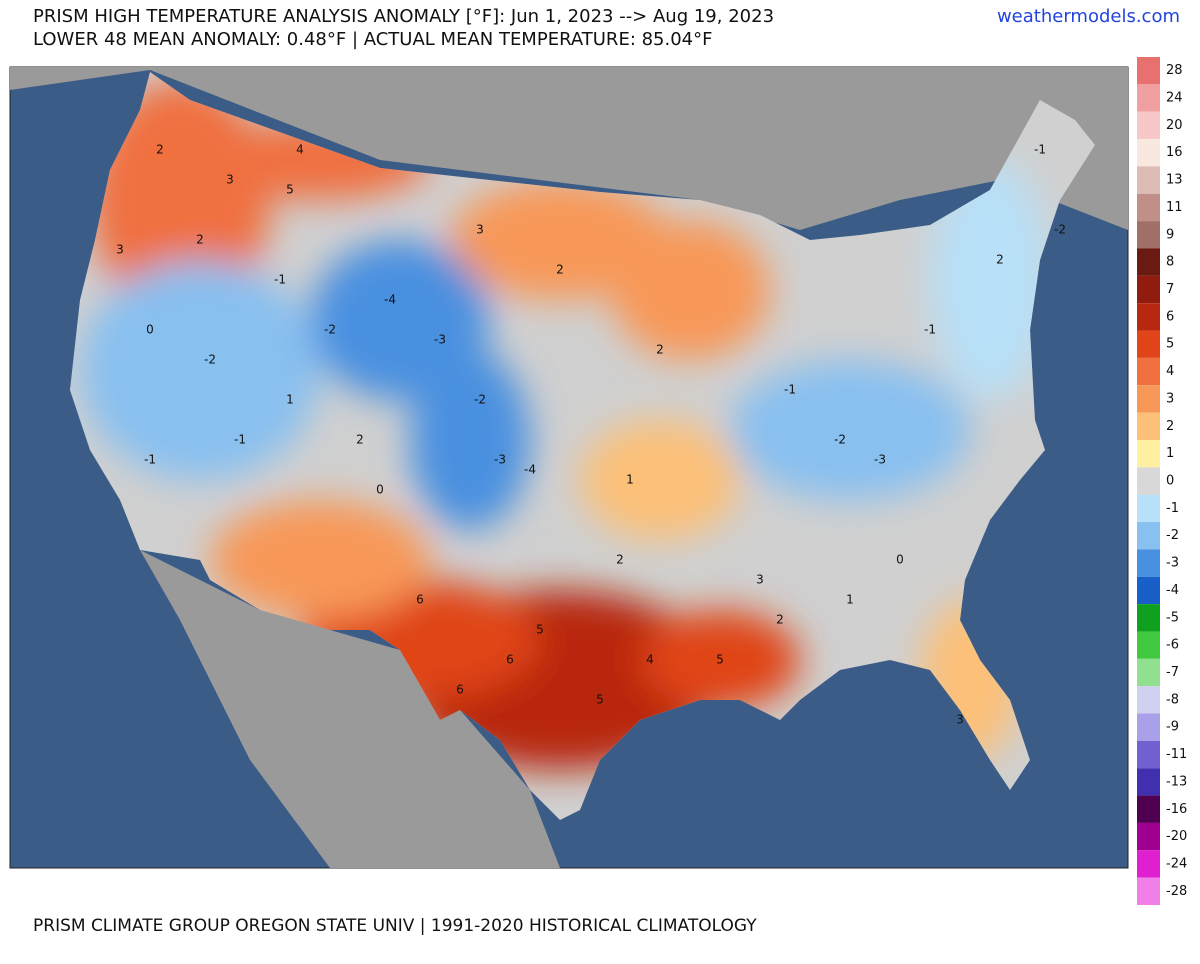 The image size is (1200, 964). What do you see at coordinates (1174, 98) in the screenshot?
I see `colorbar-label: 24` at bounding box center [1174, 98].